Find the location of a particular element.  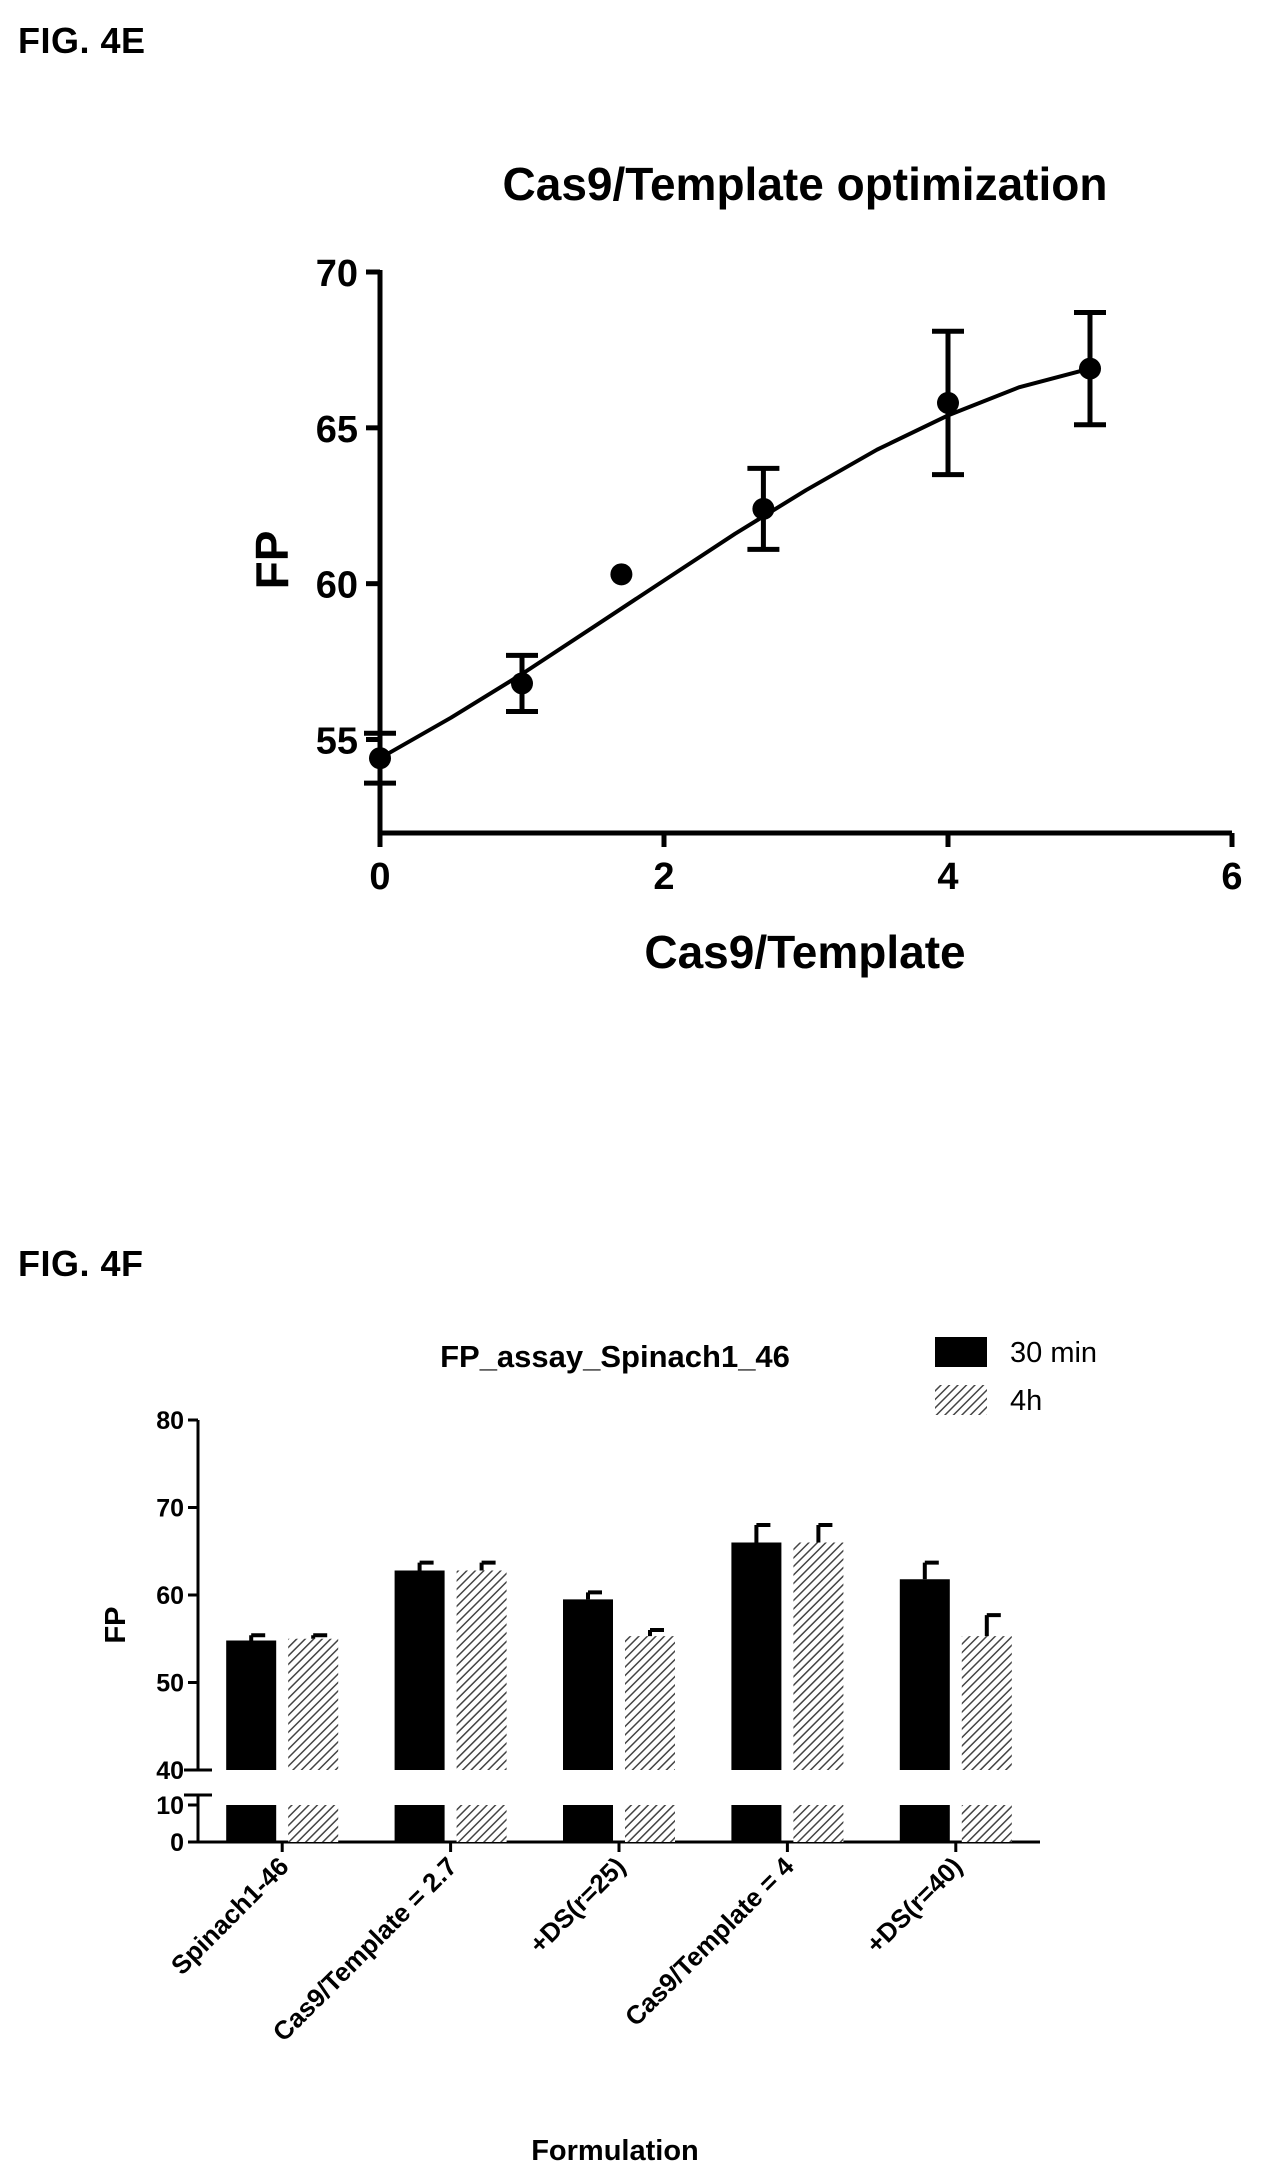

y-tick-label: 0 is located at coordinates (177, 1843).